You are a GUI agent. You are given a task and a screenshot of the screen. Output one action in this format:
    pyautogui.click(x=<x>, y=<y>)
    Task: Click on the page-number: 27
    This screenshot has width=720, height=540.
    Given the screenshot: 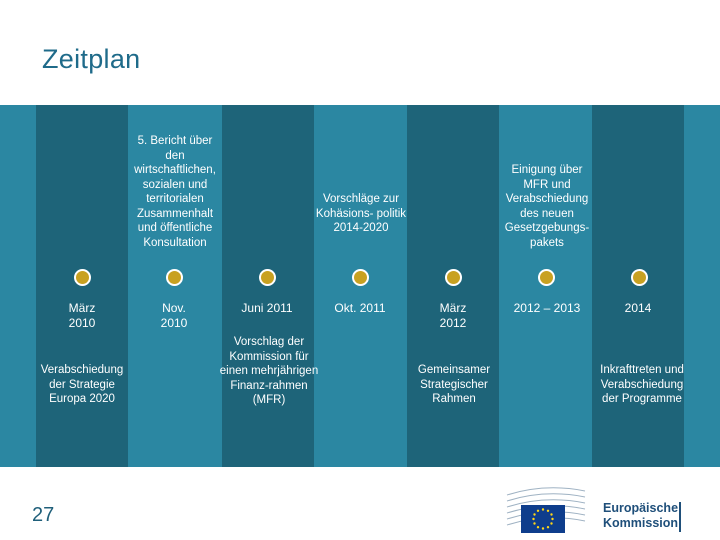 What is the action you would take?
    pyautogui.click(x=43, y=515)
    